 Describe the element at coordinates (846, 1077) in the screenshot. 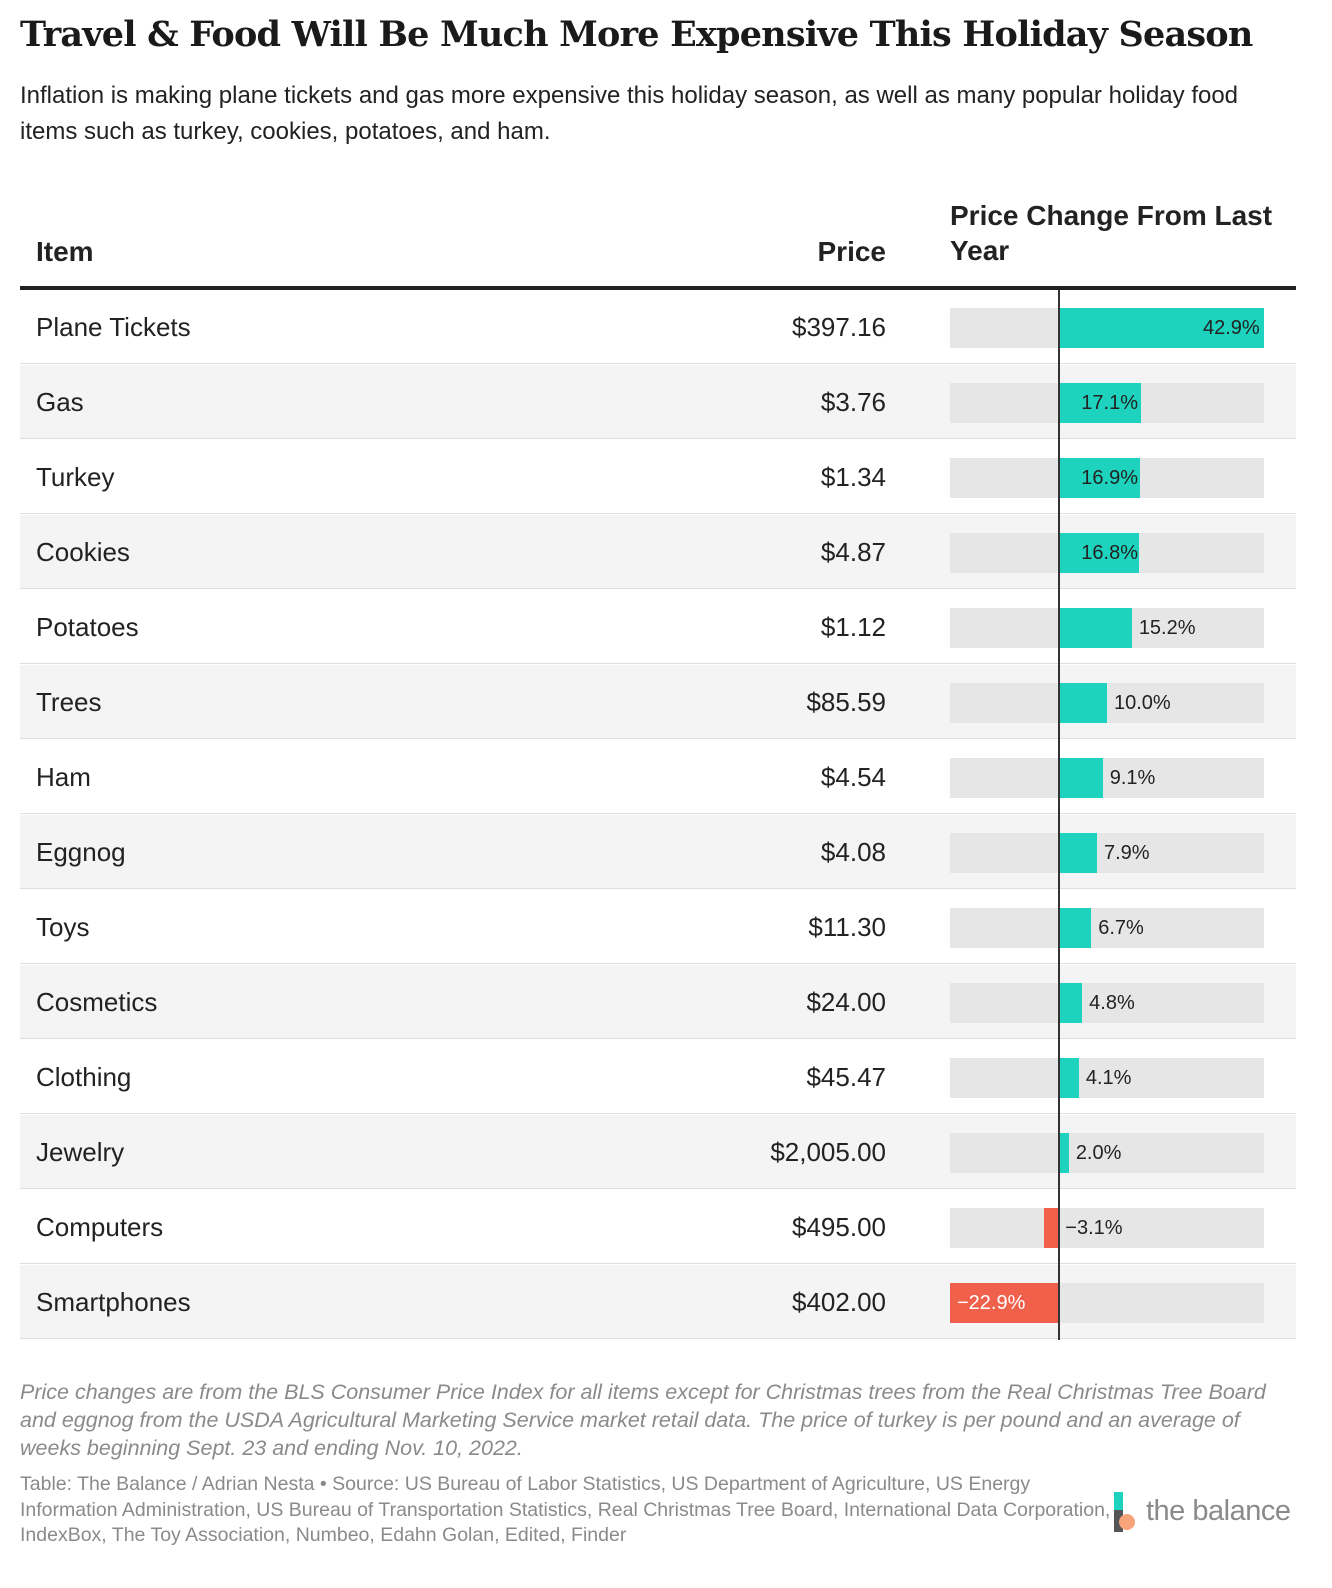

I see `price-value: $45.47` at that location.